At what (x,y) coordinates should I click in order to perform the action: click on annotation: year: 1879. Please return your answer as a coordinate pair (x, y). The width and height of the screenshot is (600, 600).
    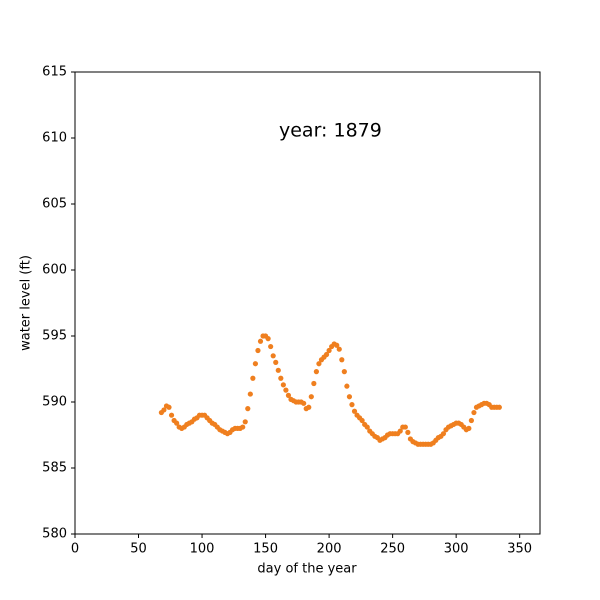
    Looking at the image, I should click on (330, 131).